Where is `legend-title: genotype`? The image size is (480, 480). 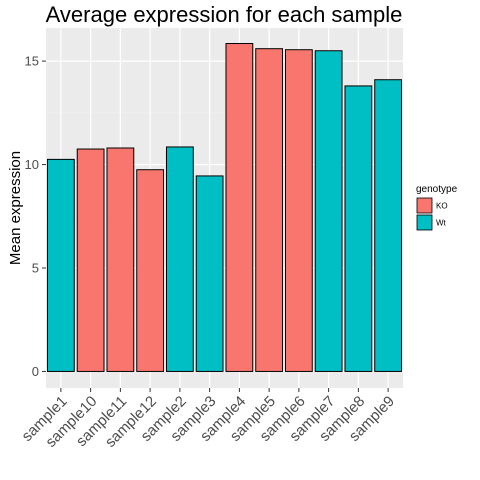
legend-title: genotype is located at coordinates (437, 189).